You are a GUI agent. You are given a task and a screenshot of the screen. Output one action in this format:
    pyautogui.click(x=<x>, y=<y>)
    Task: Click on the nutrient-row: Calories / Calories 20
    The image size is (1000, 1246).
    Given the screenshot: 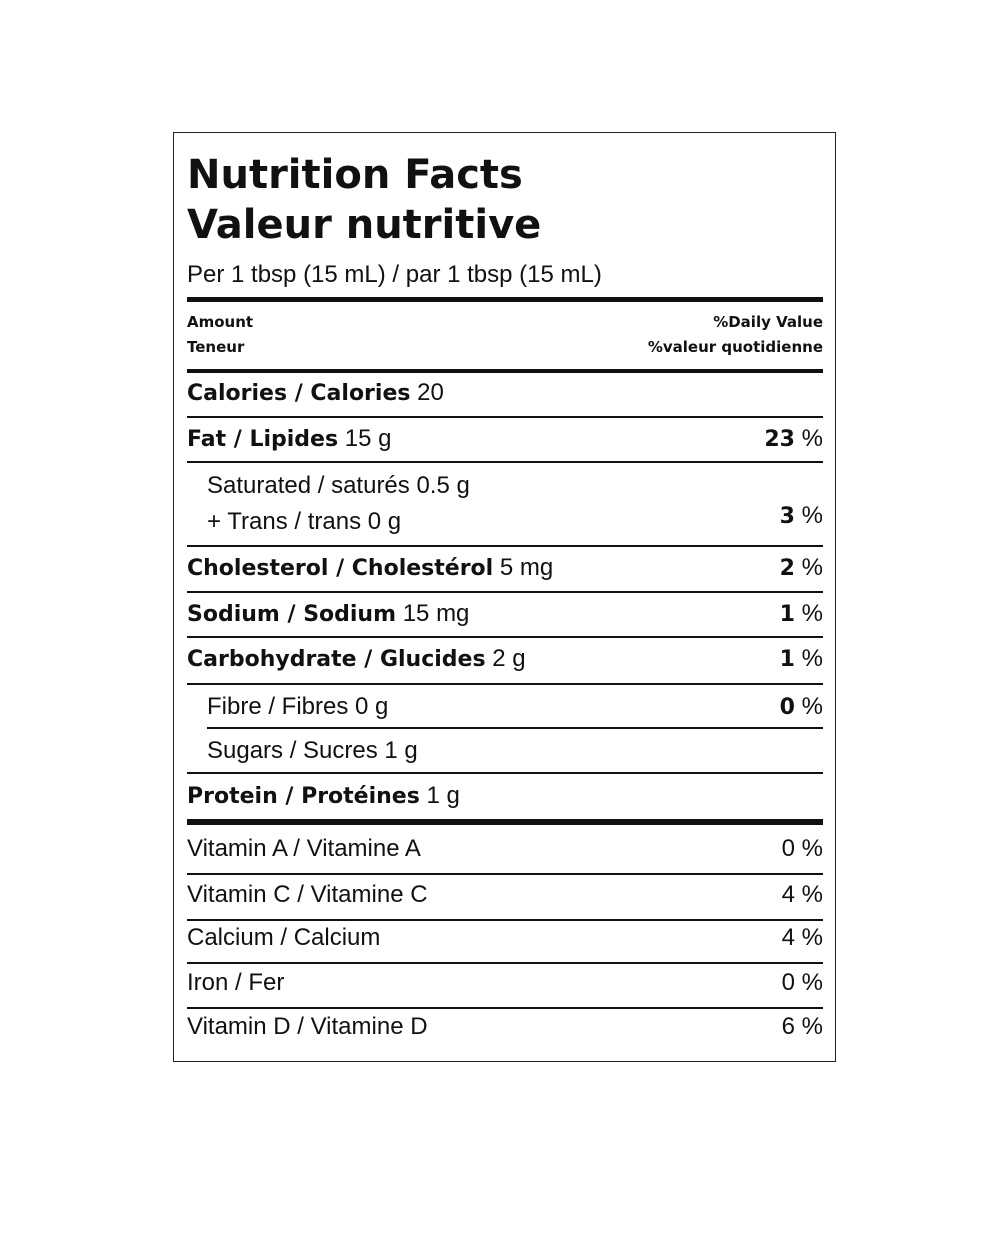 What is the action you would take?
    pyautogui.click(x=315, y=393)
    